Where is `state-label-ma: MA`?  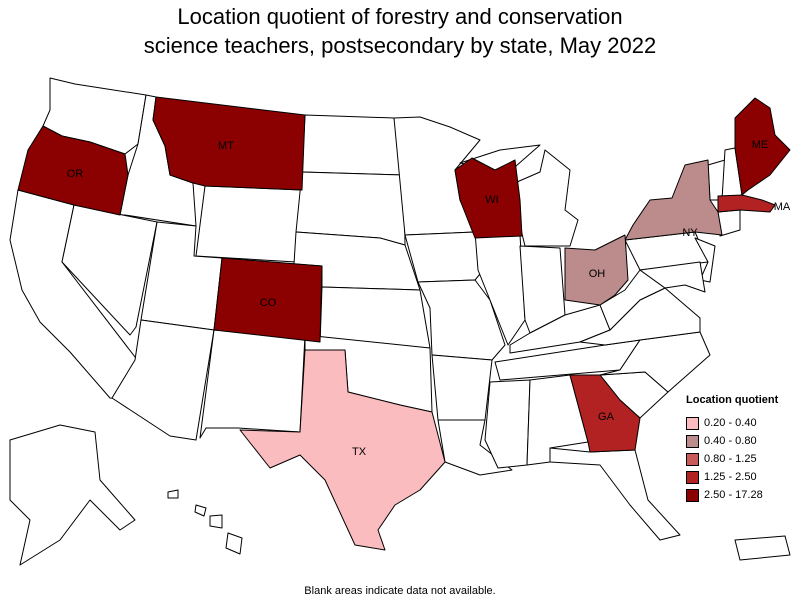
state-label-ma: MA is located at coordinates (782, 207).